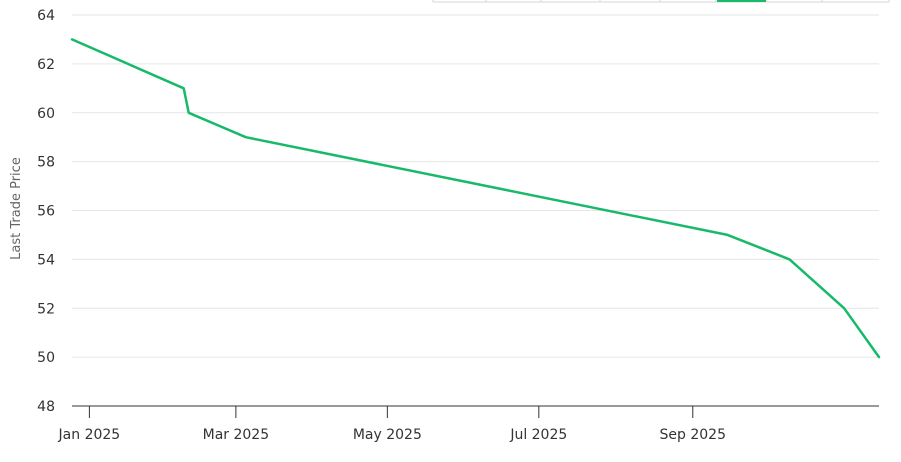 This screenshot has height=462, width=901. I want to click on x-tick-label: May 2025, so click(387, 435).